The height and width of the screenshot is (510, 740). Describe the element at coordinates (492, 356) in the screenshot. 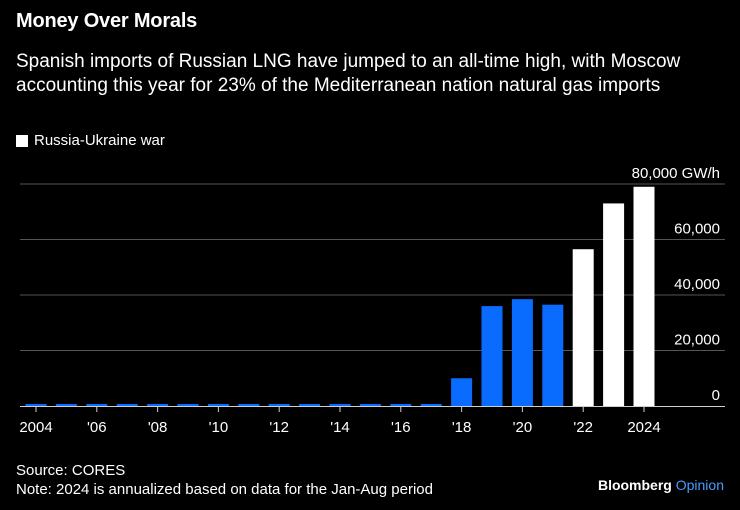

I see `bar-2019` at that location.